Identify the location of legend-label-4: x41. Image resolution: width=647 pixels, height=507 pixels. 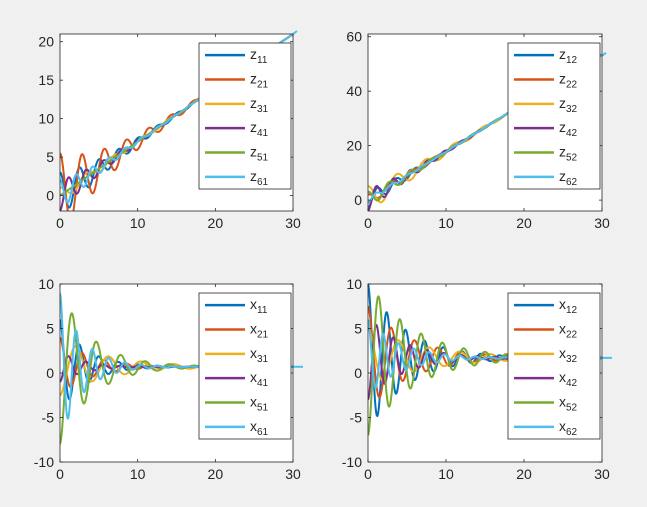
(259, 379).